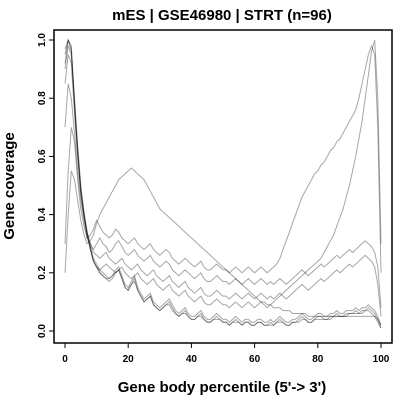  What do you see at coordinates (222, 15) in the screenshot?
I see `chart-title: mES | GSE46980 | STRT (n=96)` at bounding box center [222, 15].